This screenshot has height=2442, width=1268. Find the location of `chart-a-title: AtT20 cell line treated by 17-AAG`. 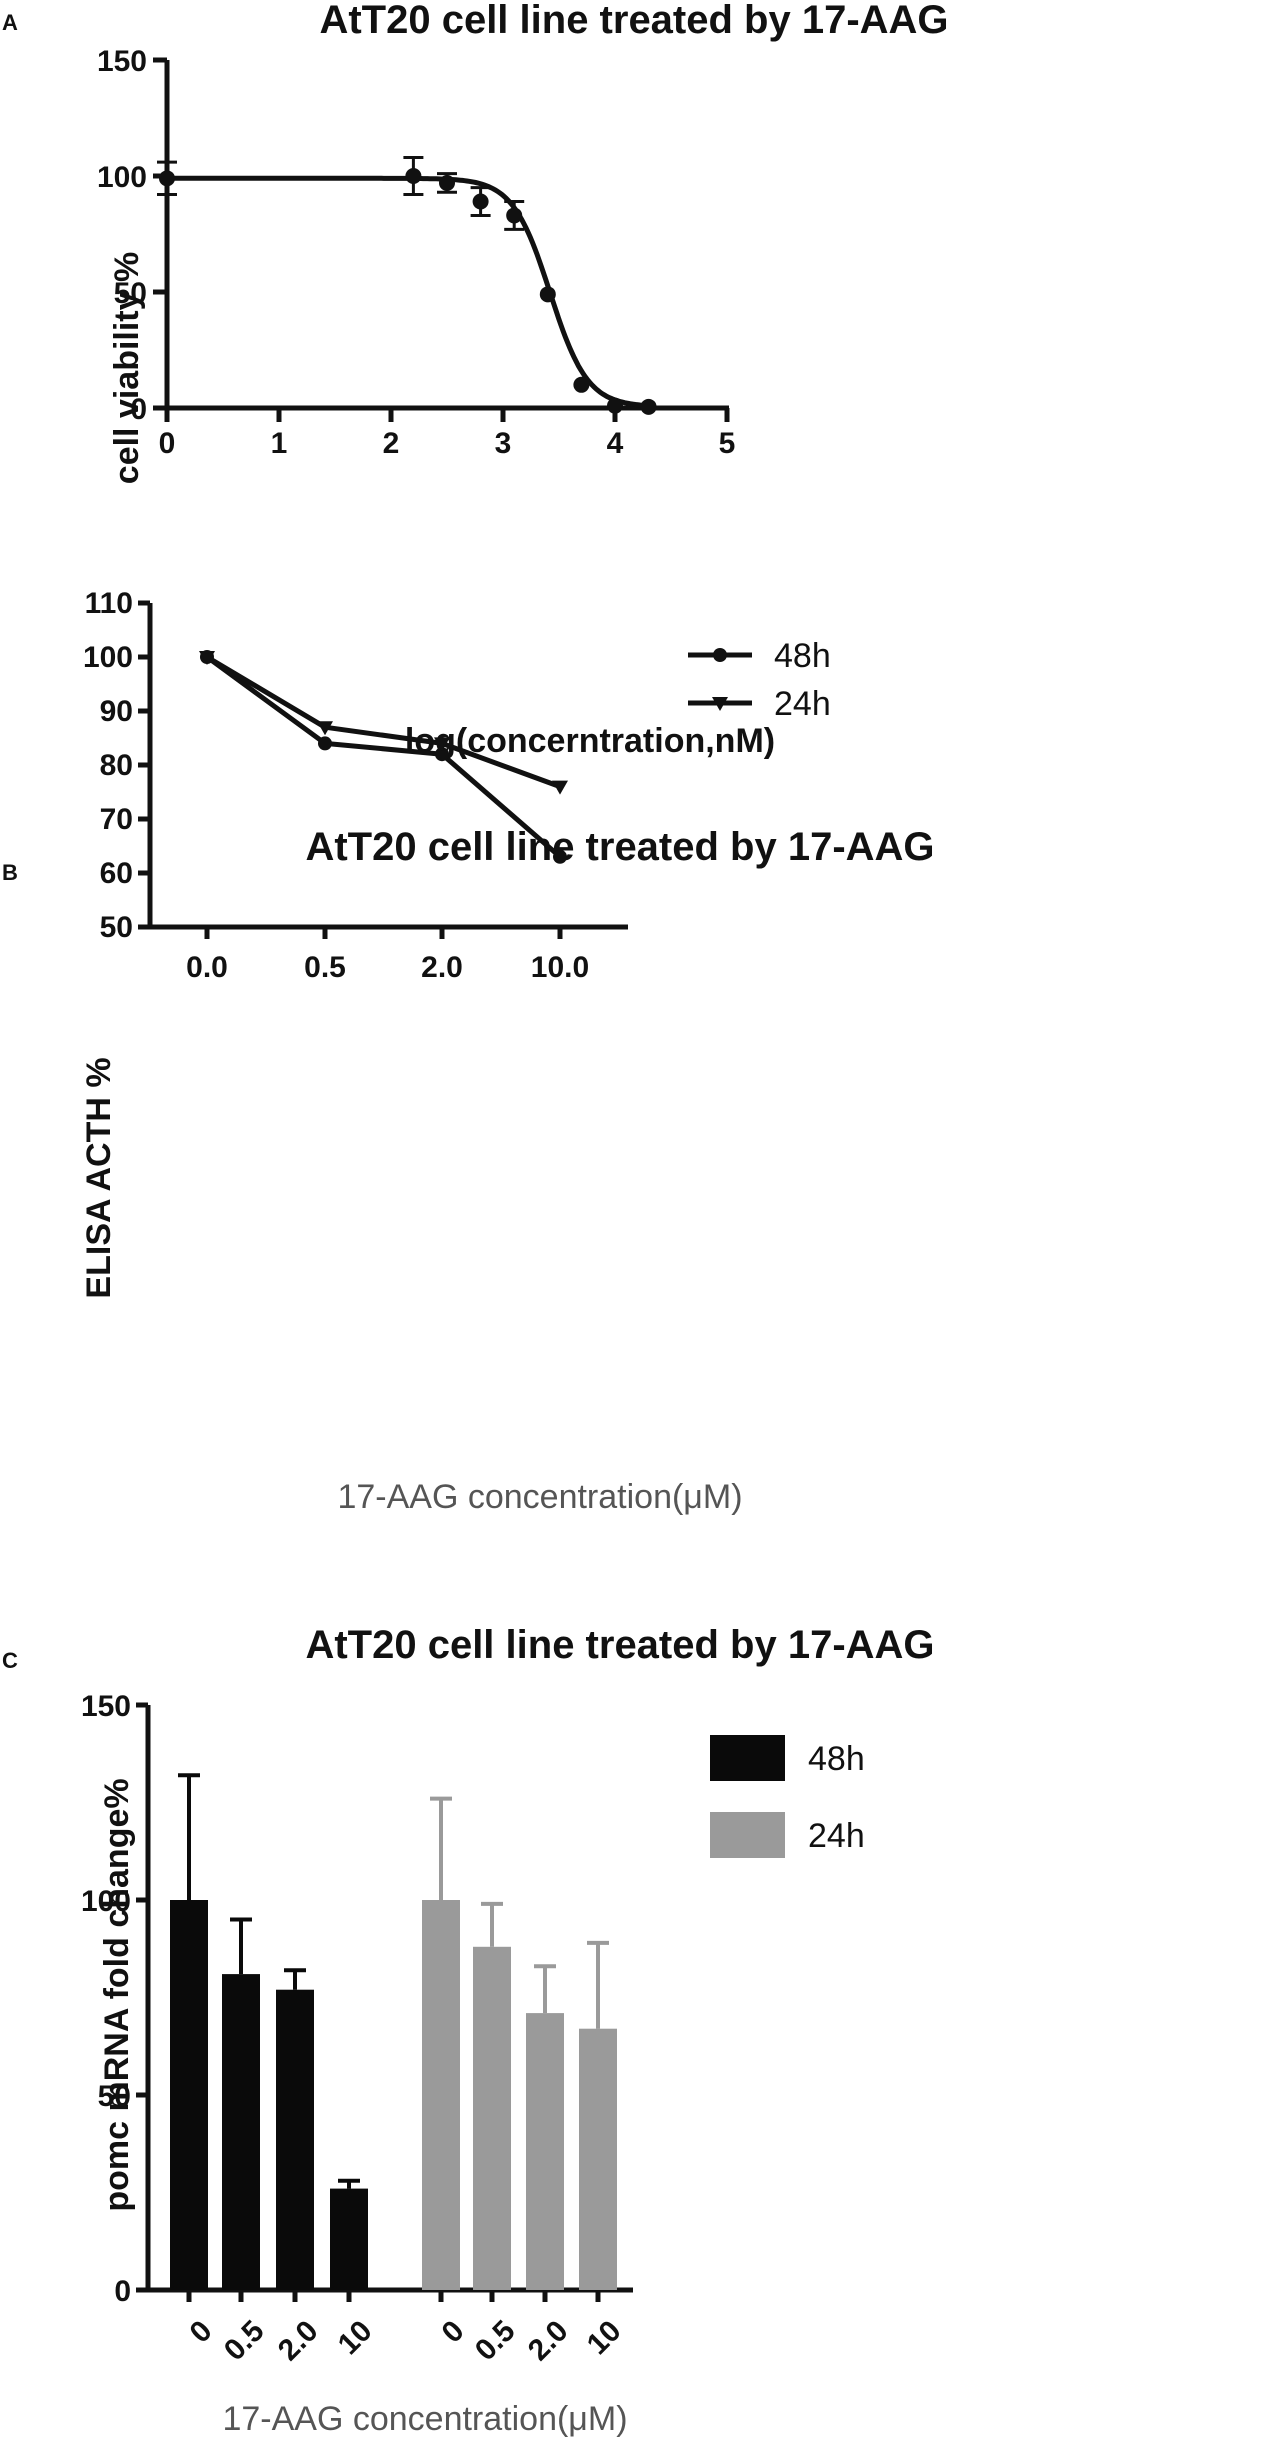

chart-a-title: AtT20 cell line treated by 17-AAG is located at coordinates (633, 21).